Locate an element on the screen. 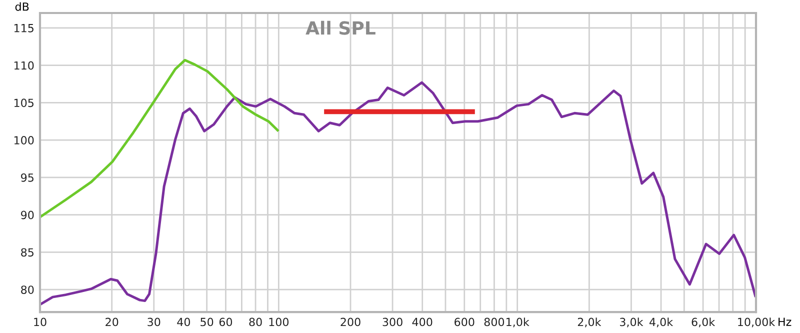 This screenshot has height=333, width=800. x-tick-label: 600 is located at coordinates (464, 322).